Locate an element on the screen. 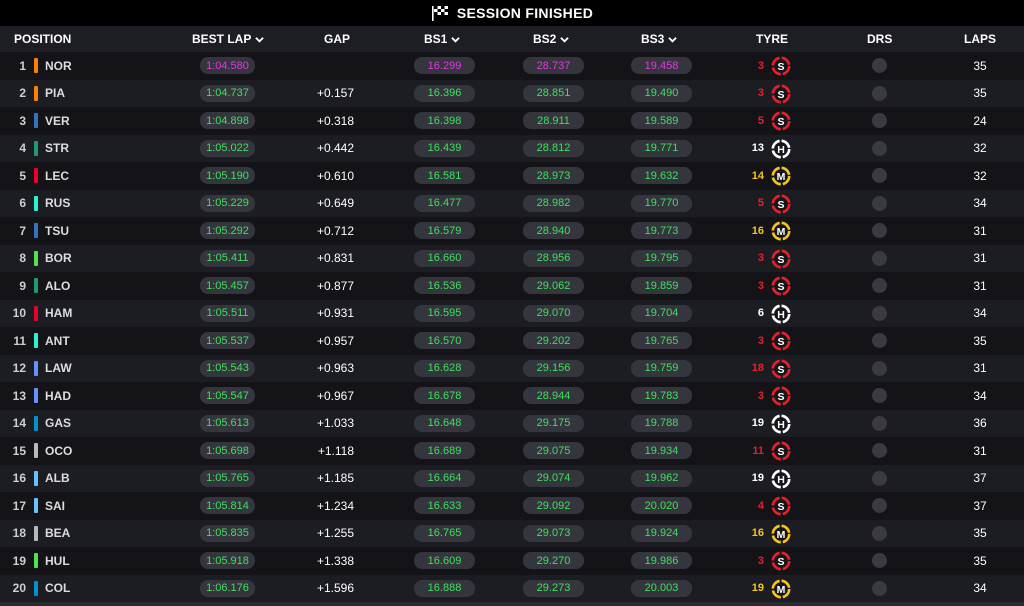  bs2-time: 28.812 is located at coordinates (553, 148).